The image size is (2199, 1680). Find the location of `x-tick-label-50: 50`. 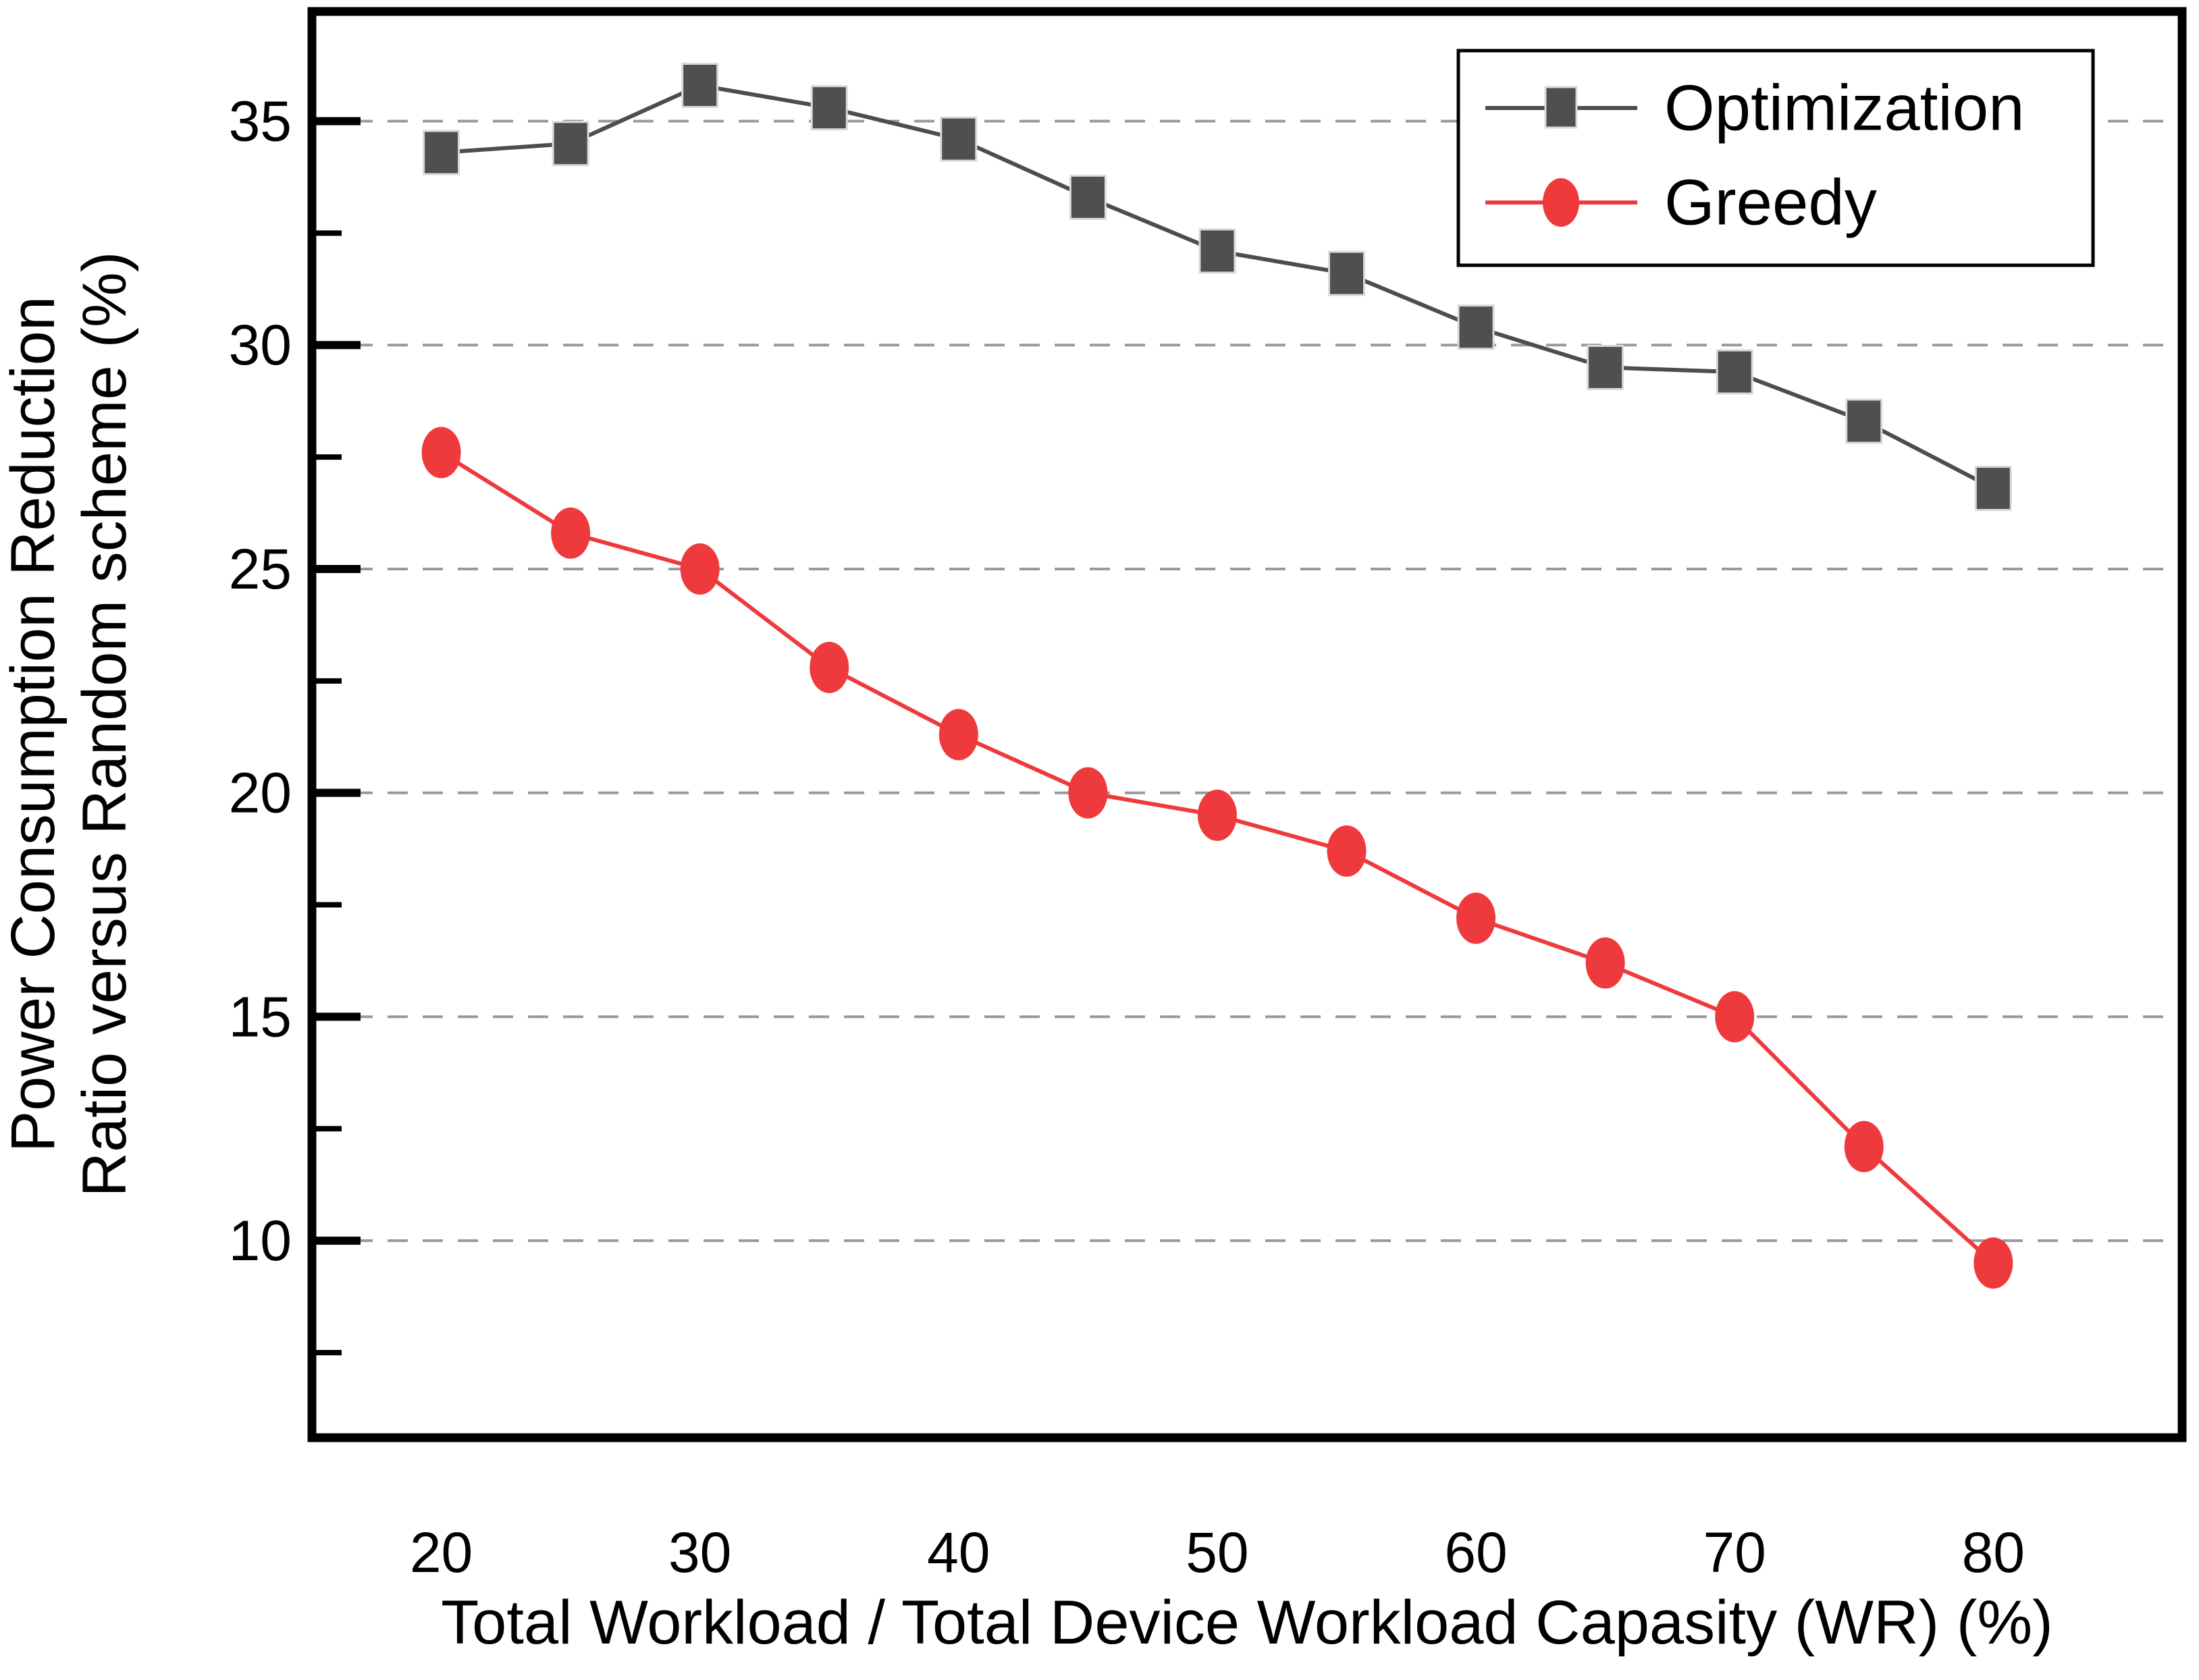

x-tick-label-50: 50 is located at coordinates (1217, 1553).